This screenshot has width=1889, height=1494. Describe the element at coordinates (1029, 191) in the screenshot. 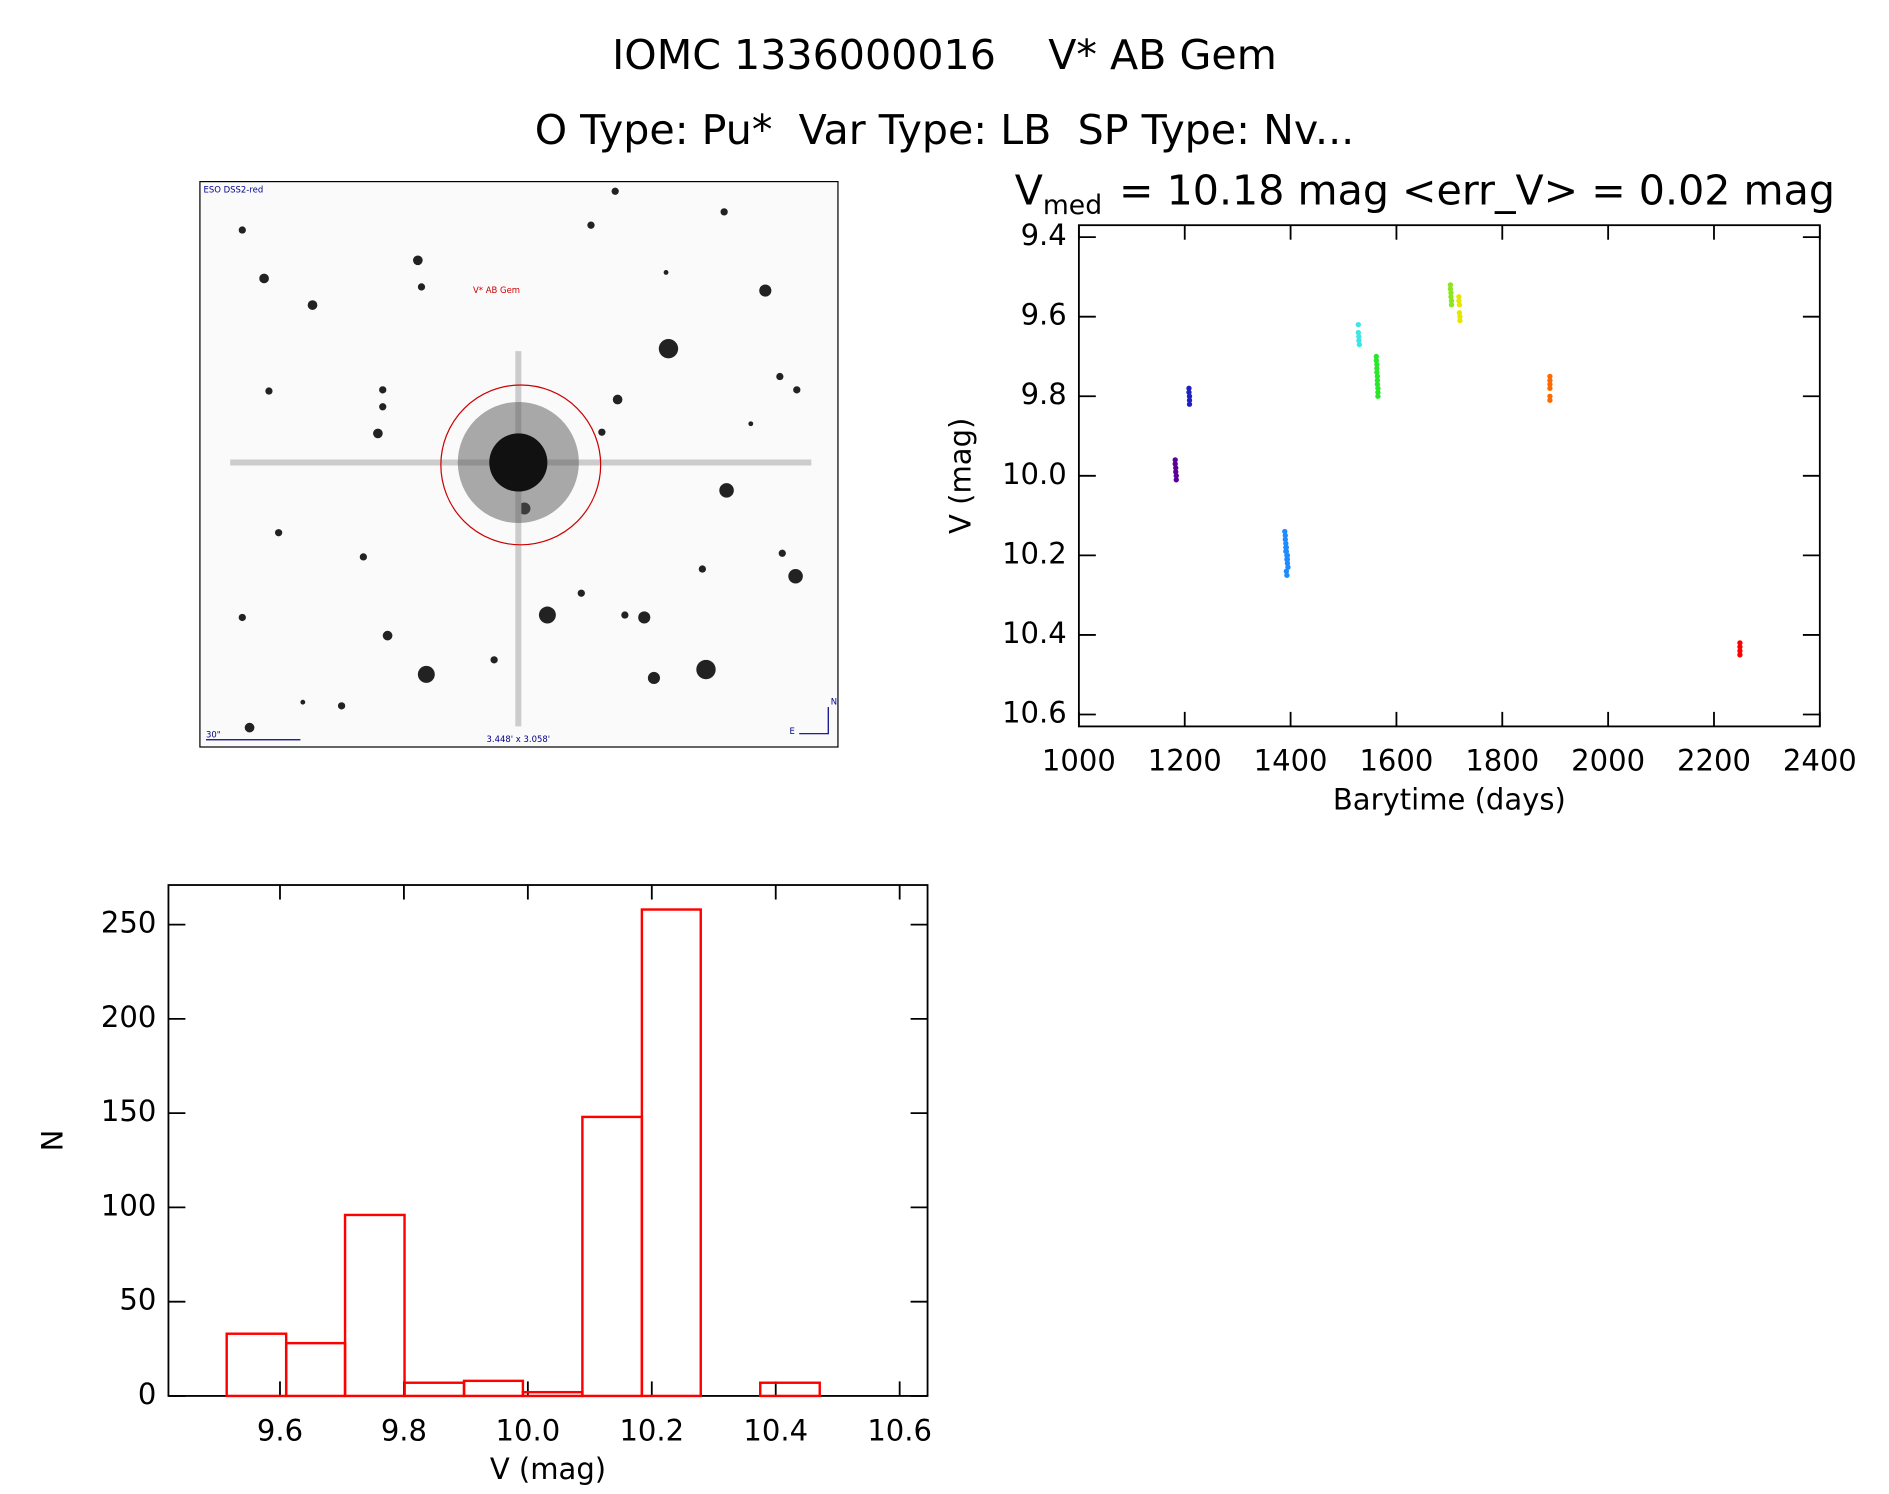

I see `title-symbol: V` at that location.